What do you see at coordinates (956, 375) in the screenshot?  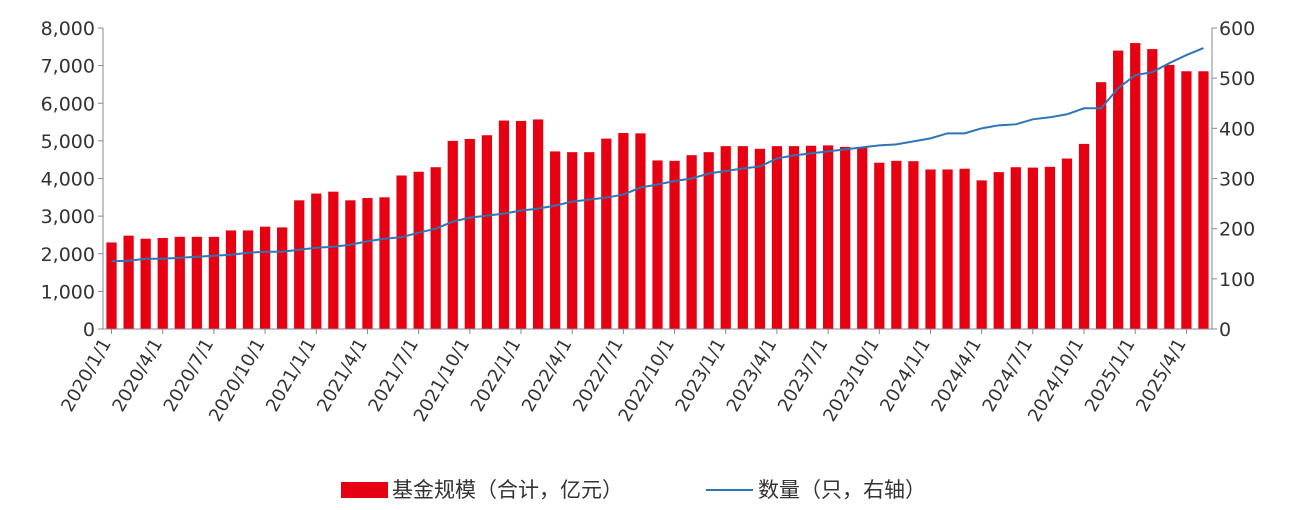 I see `x-tick-label: 2024/4/1` at bounding box center [956, 375].